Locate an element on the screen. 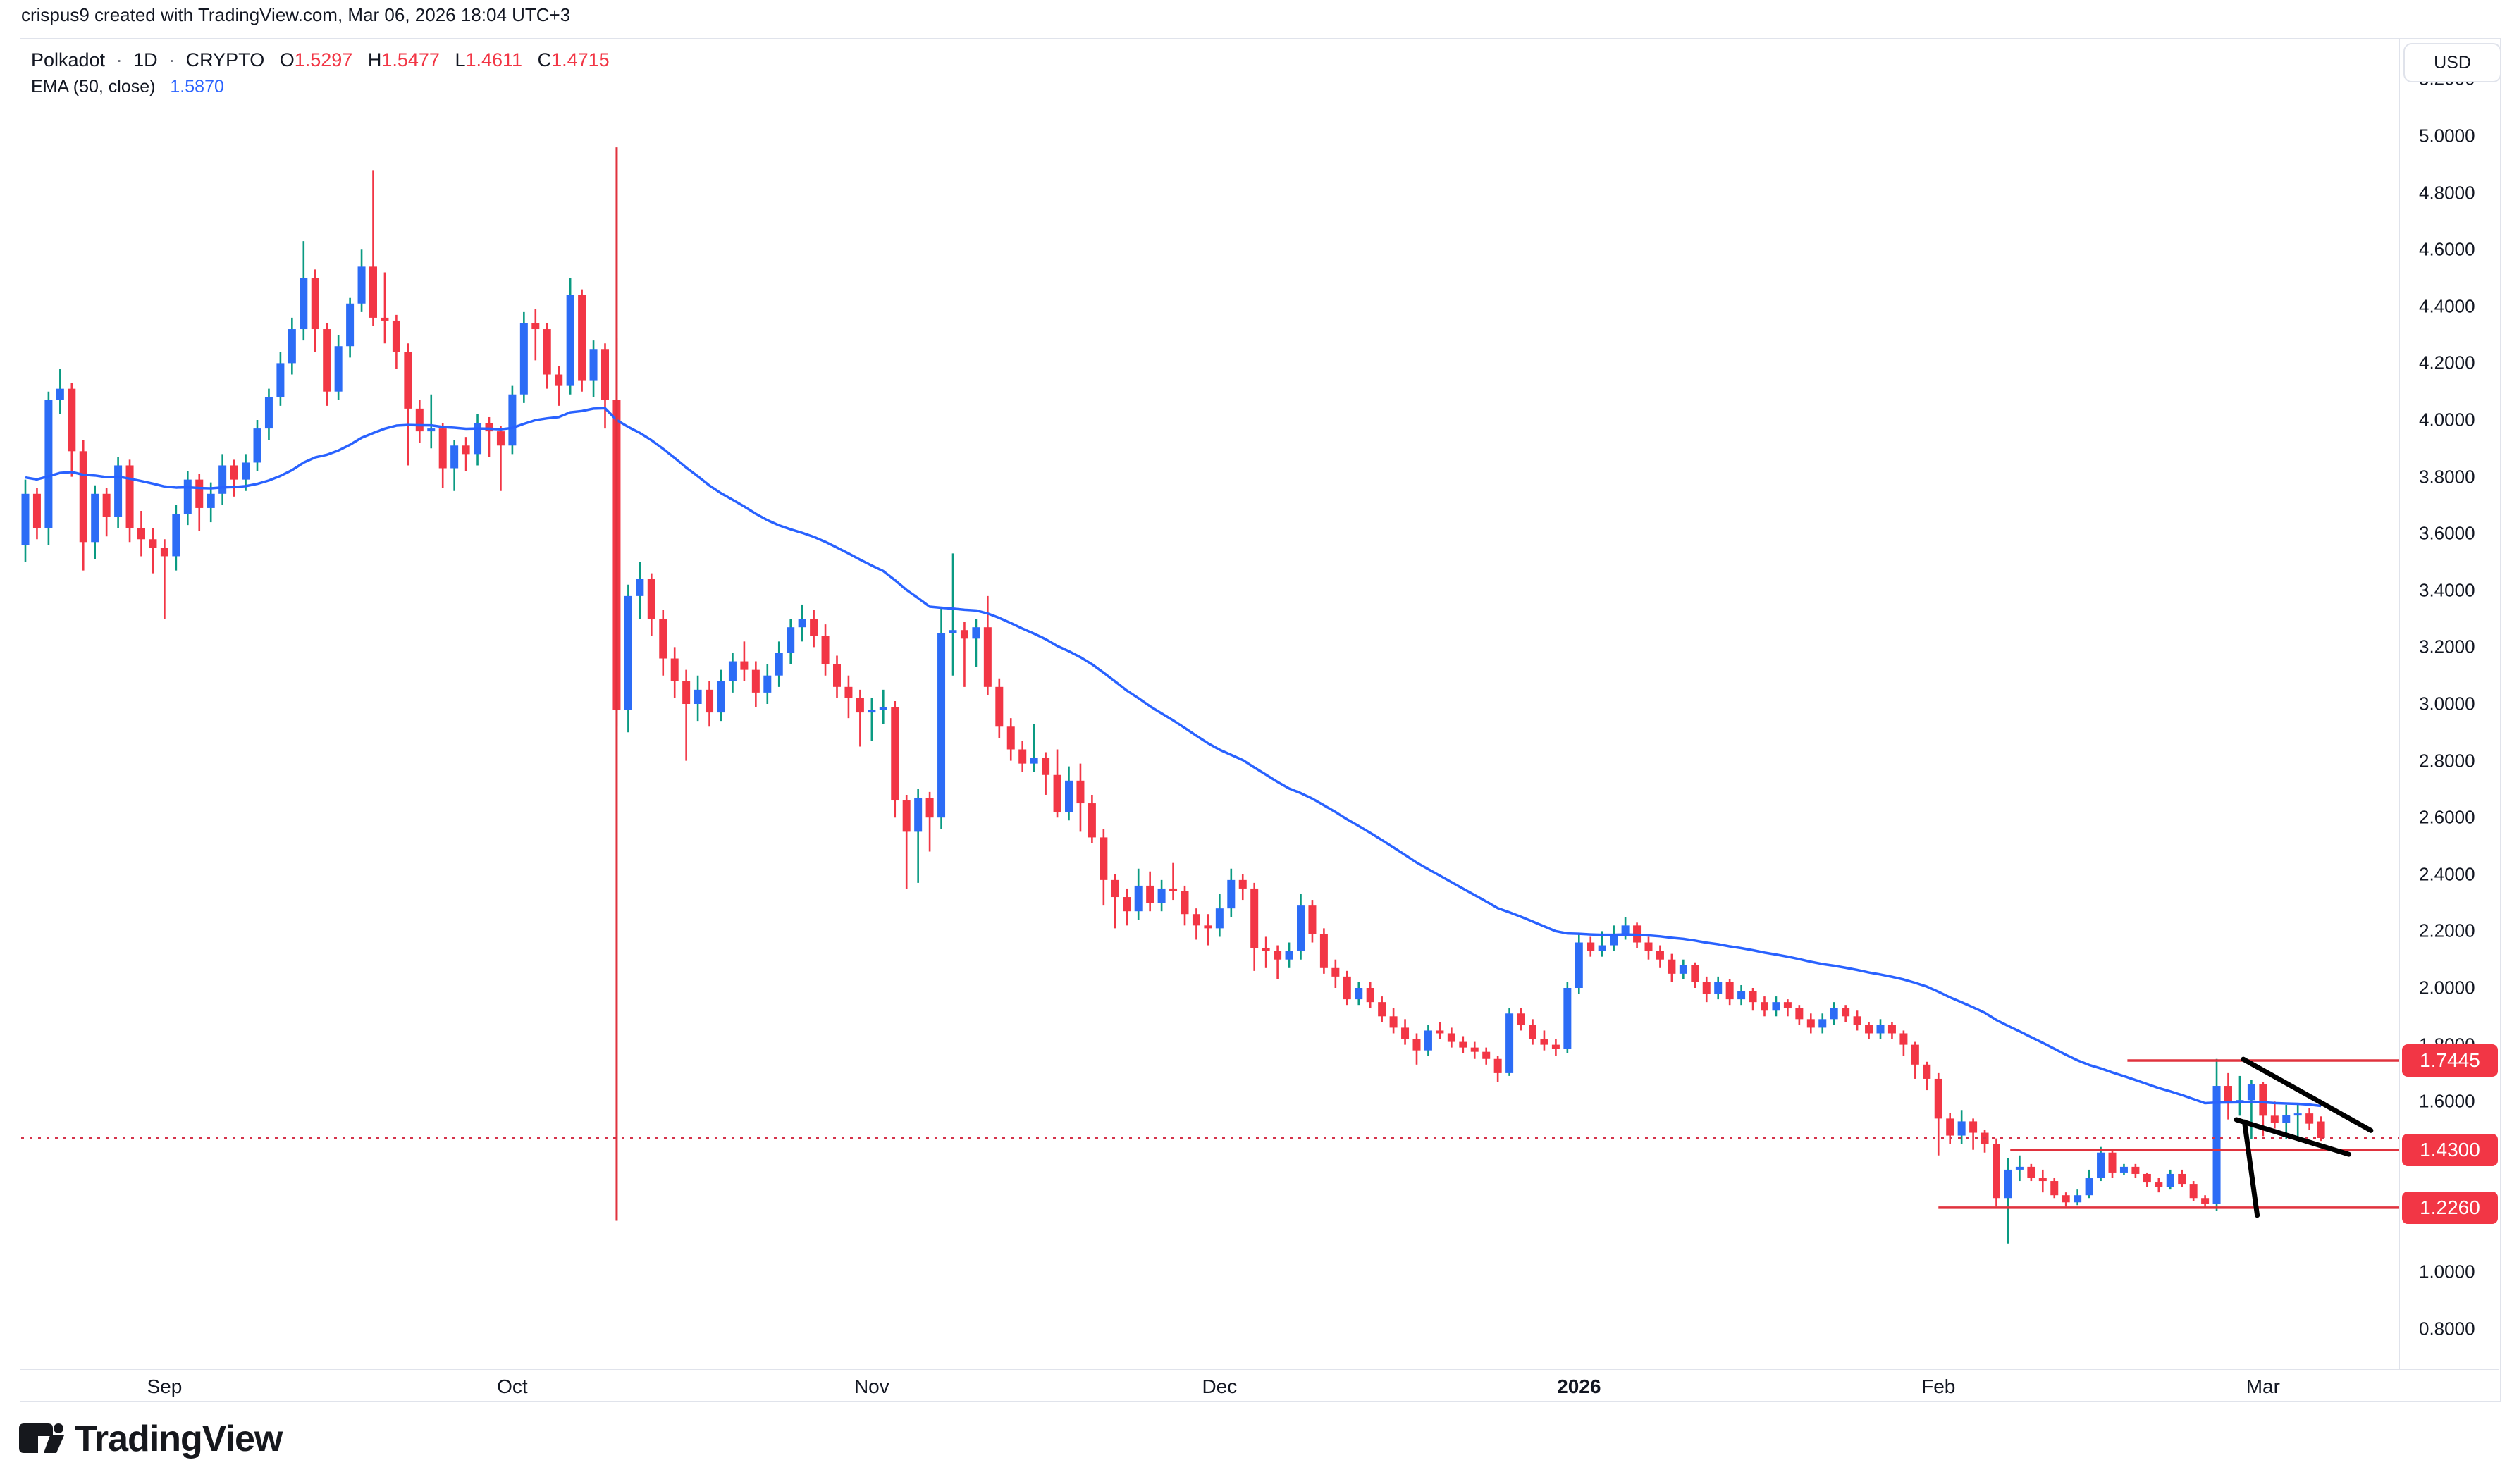  price-tick-label: 3.8000 is located at coordinates (2447, 477).